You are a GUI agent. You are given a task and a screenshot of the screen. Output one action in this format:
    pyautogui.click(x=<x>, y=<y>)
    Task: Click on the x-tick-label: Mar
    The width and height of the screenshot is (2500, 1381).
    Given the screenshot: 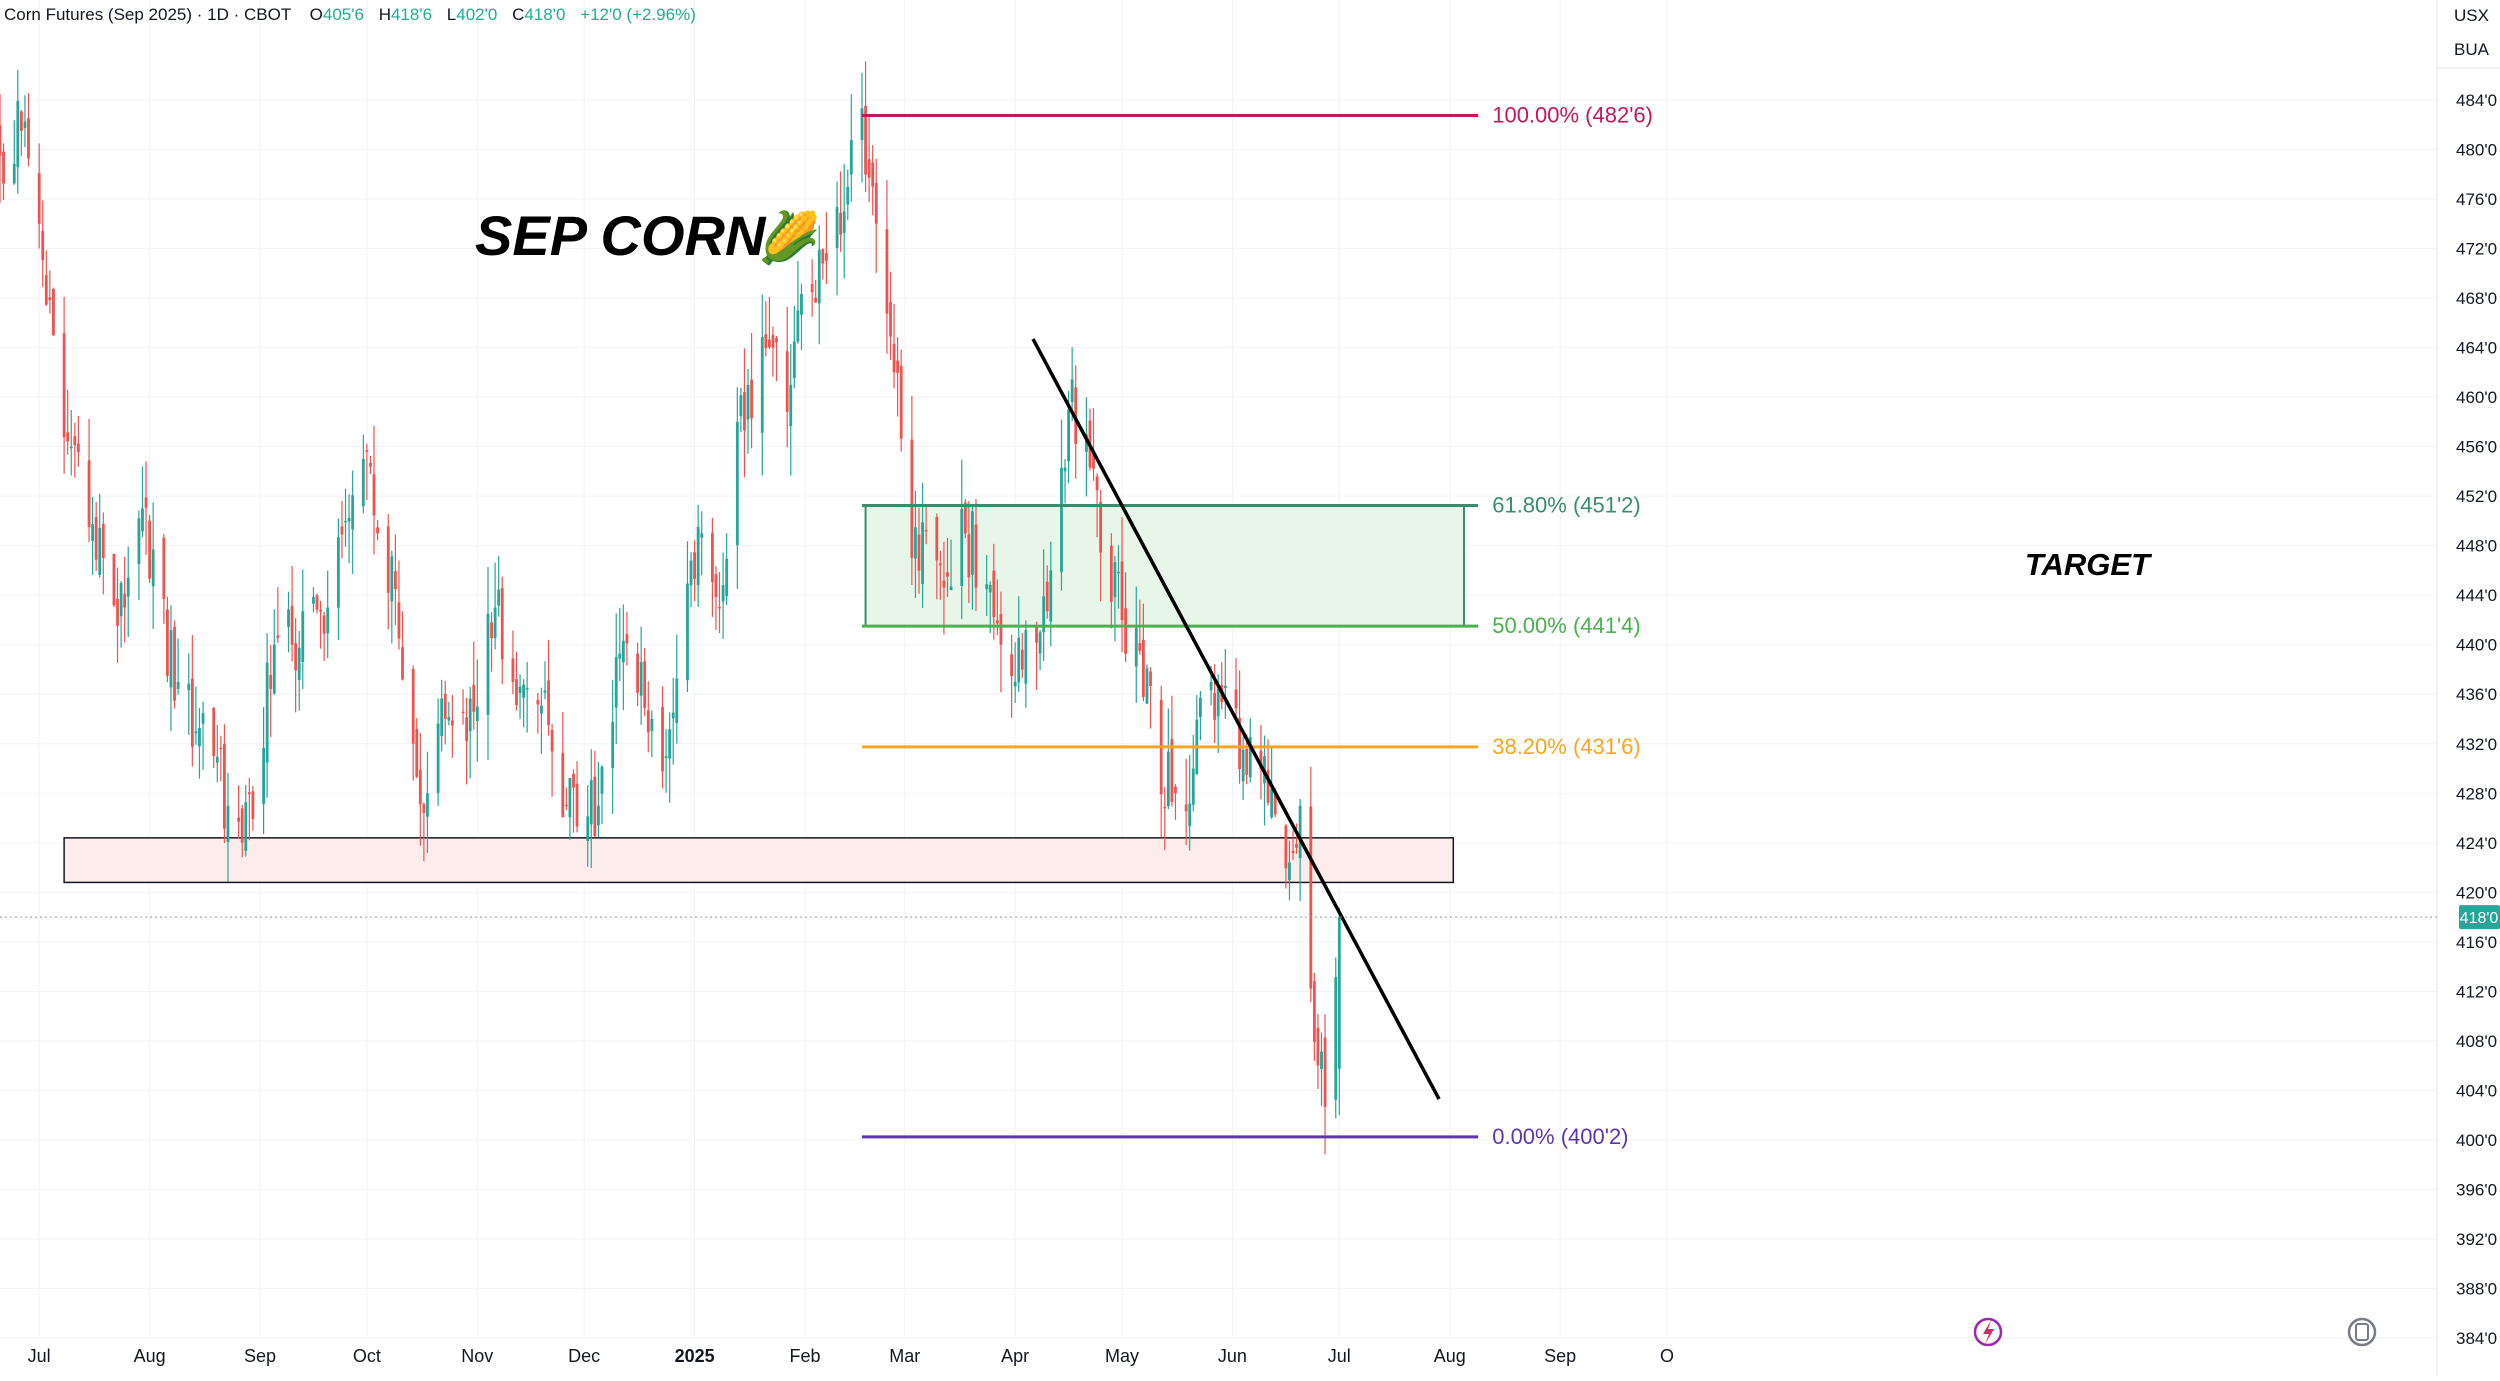 What is the action you would take?
    pyautogui.click(x=904, y=1356)
    